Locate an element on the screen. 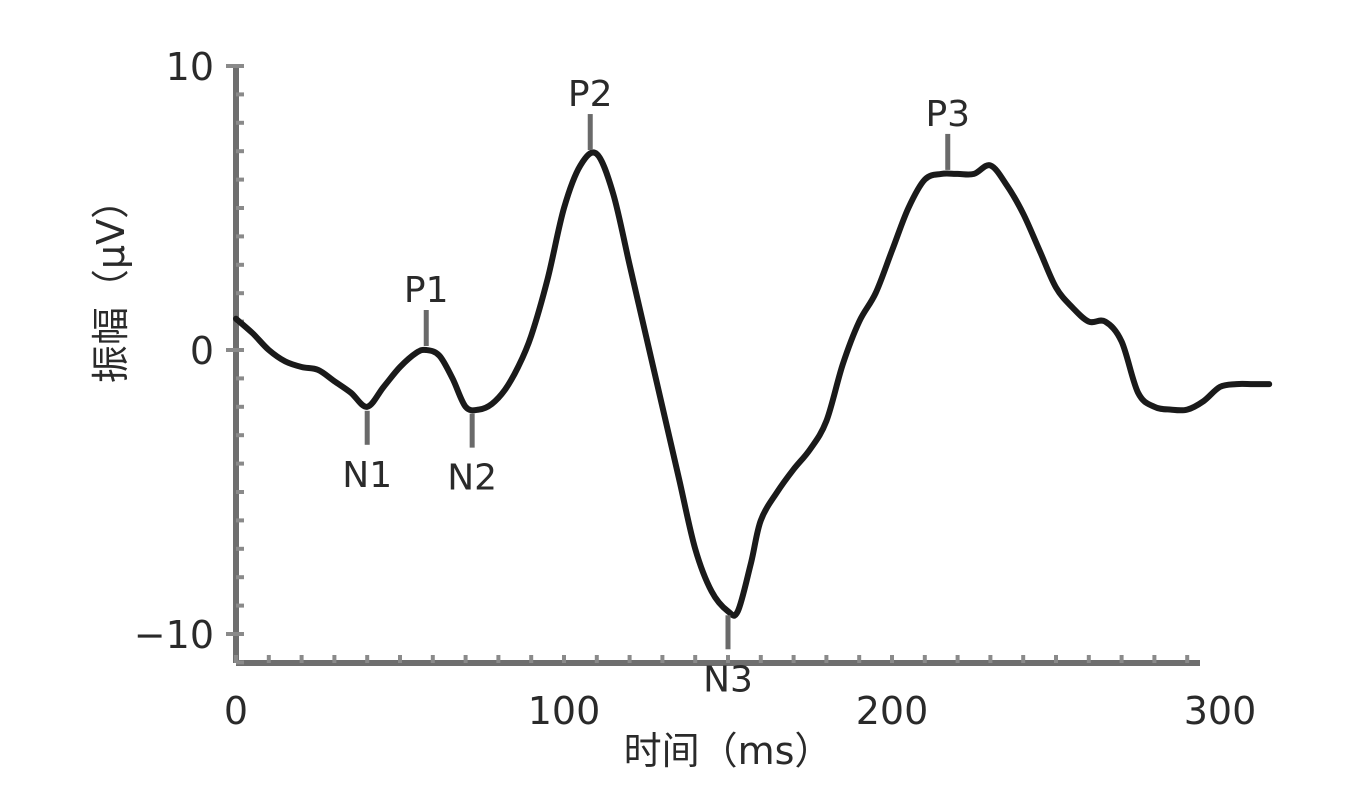 This screenshot has height=795, width=1368. peak-label: P1 is located at coordinates (426, 290).